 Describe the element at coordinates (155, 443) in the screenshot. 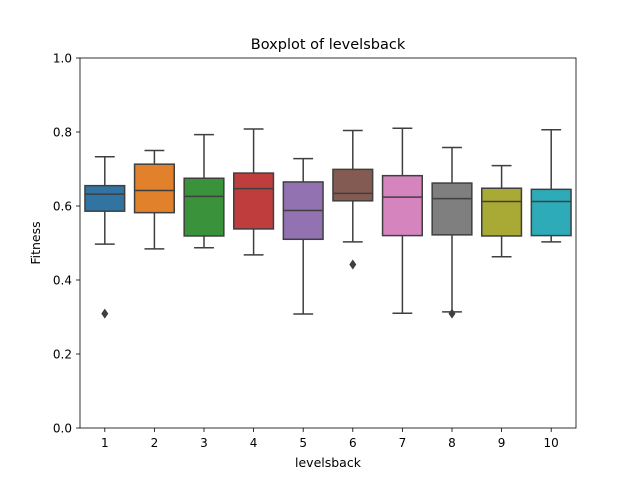

I see `x-tick-label: 2` at that location.